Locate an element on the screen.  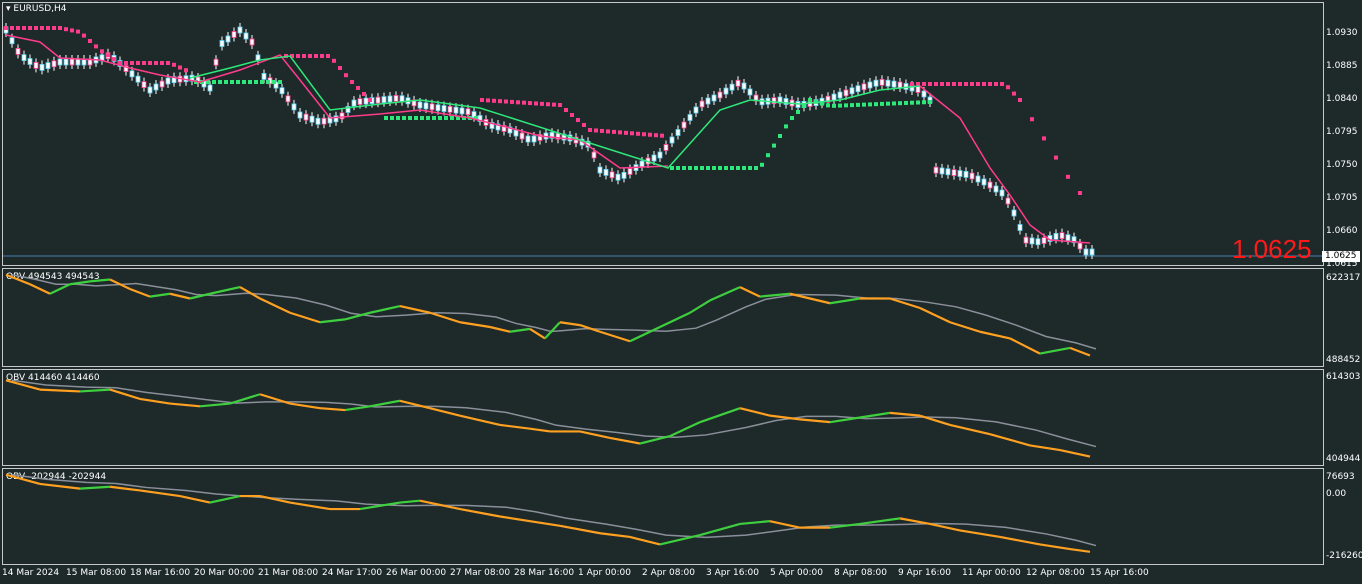
obv1-axis-bottom: 488452 is located at coordinates (1343, 360).